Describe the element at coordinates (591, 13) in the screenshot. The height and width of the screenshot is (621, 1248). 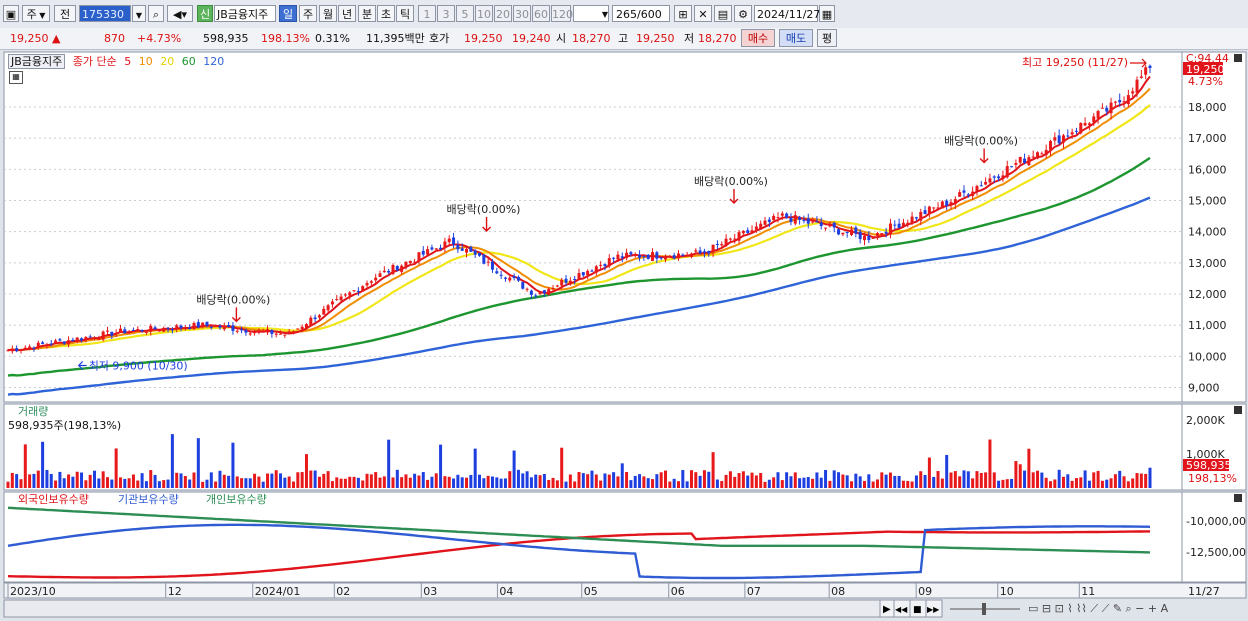
I see `interval-input: ▼` at that location.